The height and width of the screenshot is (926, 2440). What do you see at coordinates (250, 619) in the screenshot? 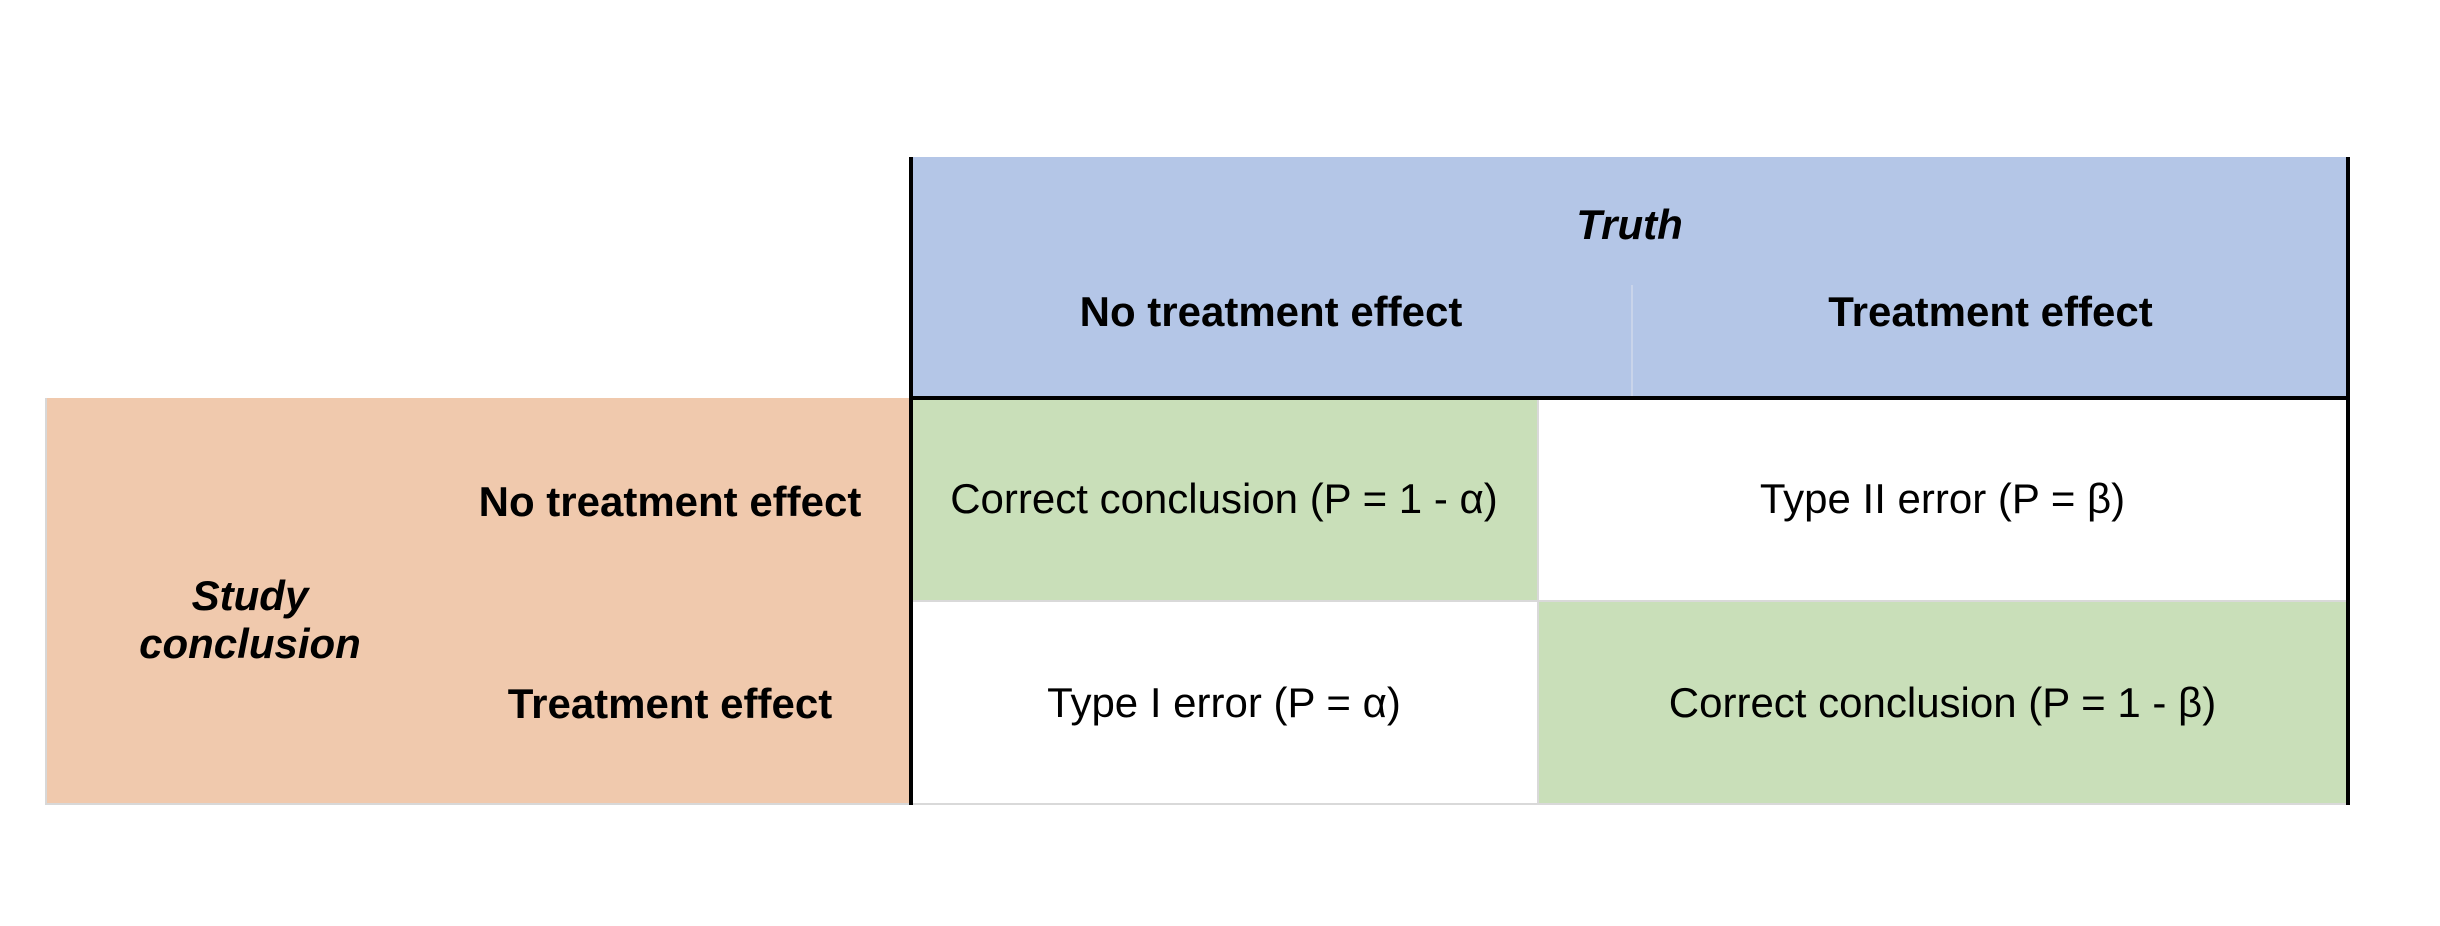
I see `study-conclusion-label: Study conclusion` at bounding box center [250, 619].